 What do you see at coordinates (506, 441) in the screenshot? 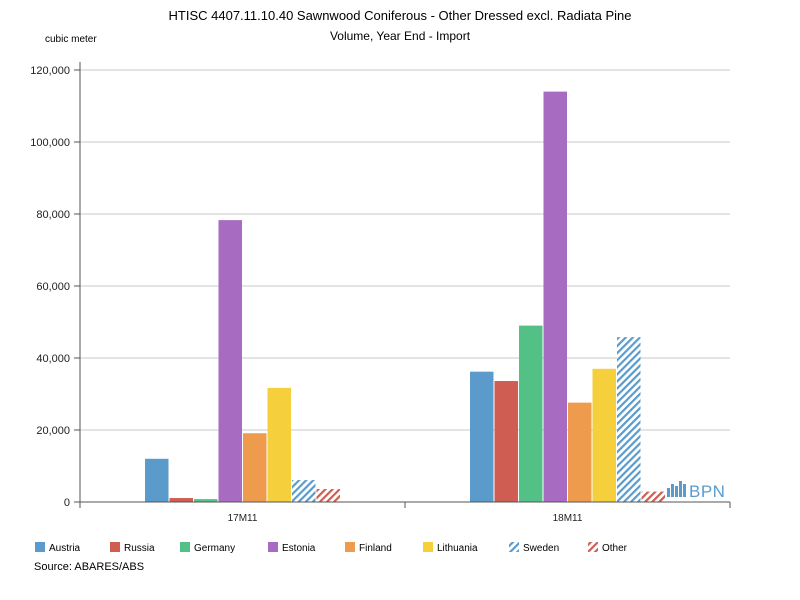
I see `bar-russia-18m11` at bounding box center [506, 441].